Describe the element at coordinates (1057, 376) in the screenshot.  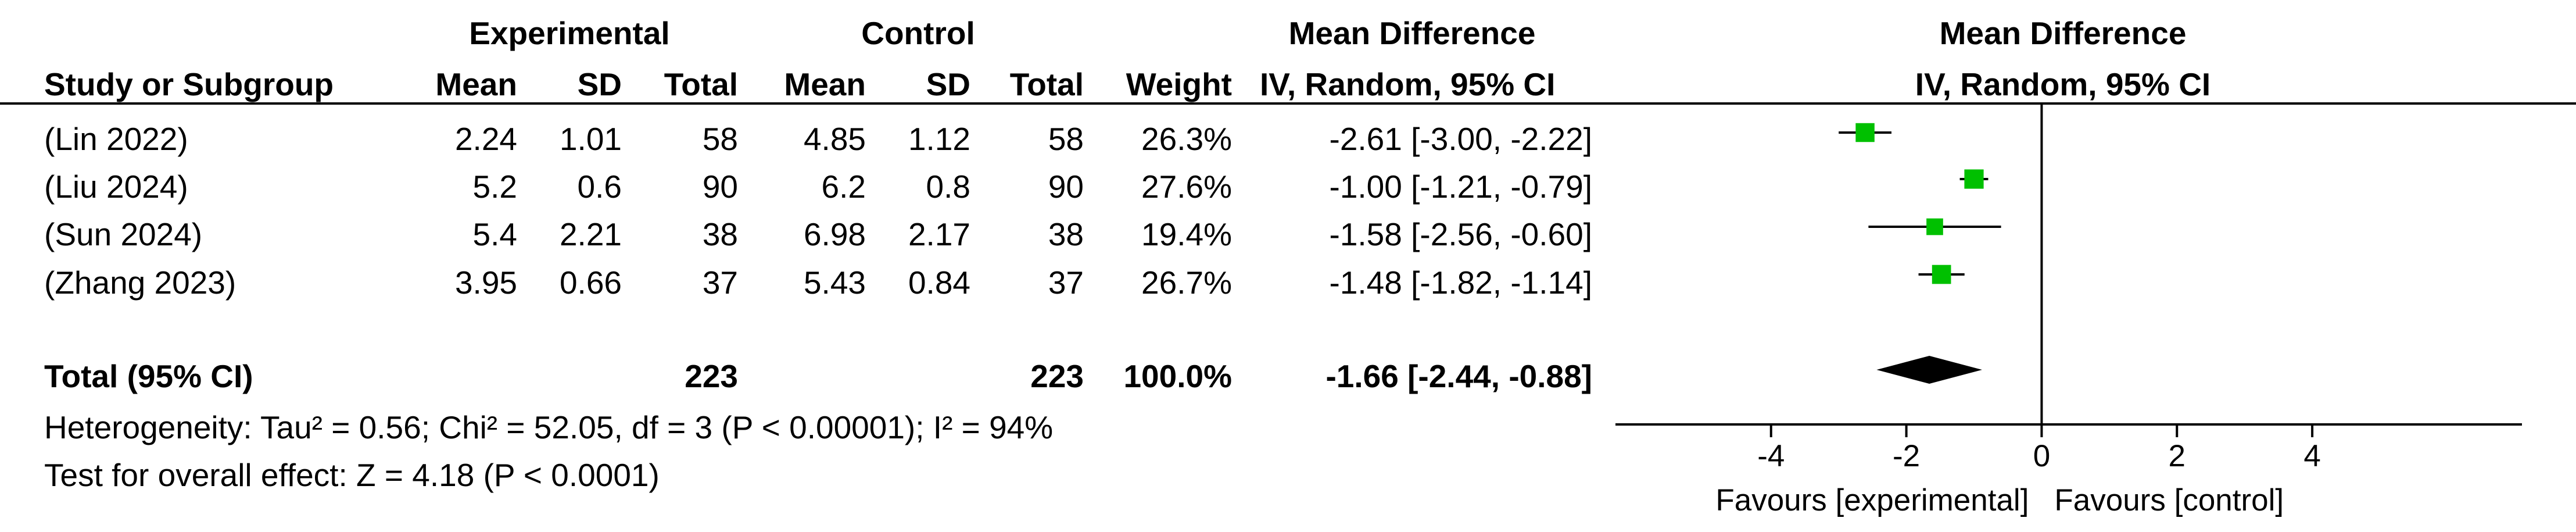
I see `control-grand-total: 223` at that location.